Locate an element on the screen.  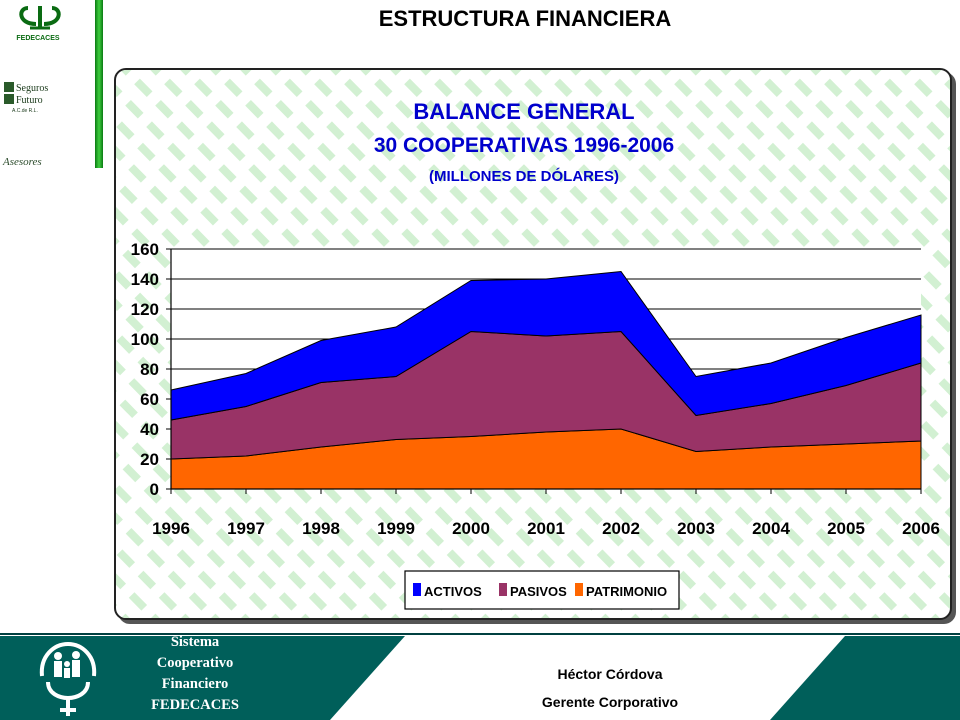
x-tick-label: 1998 is located at coordinates (321, 528).